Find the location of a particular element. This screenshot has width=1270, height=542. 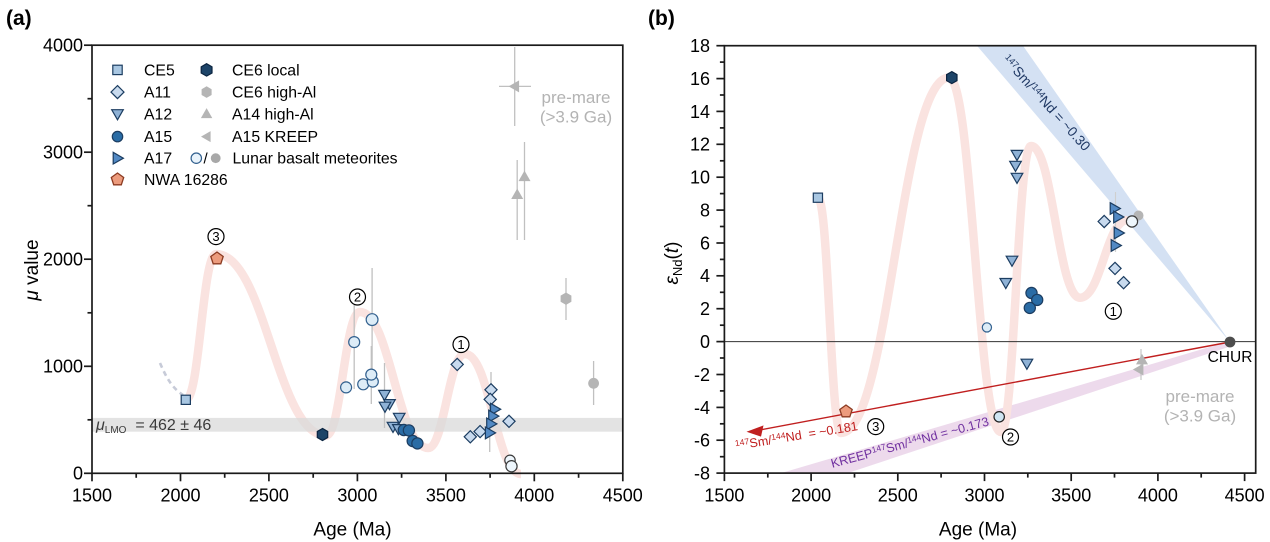

svg-text: (a) is located at coordinates (19, 18).